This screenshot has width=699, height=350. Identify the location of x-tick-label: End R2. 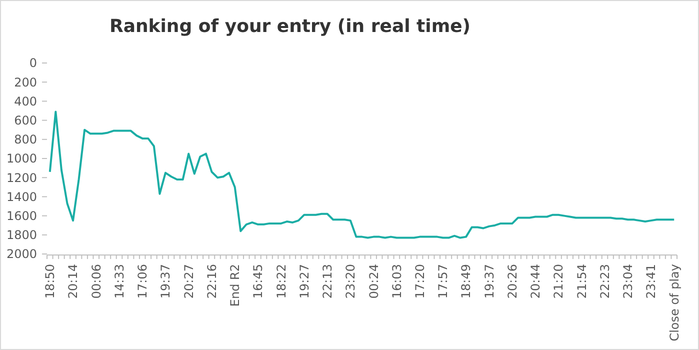
(235, 285).